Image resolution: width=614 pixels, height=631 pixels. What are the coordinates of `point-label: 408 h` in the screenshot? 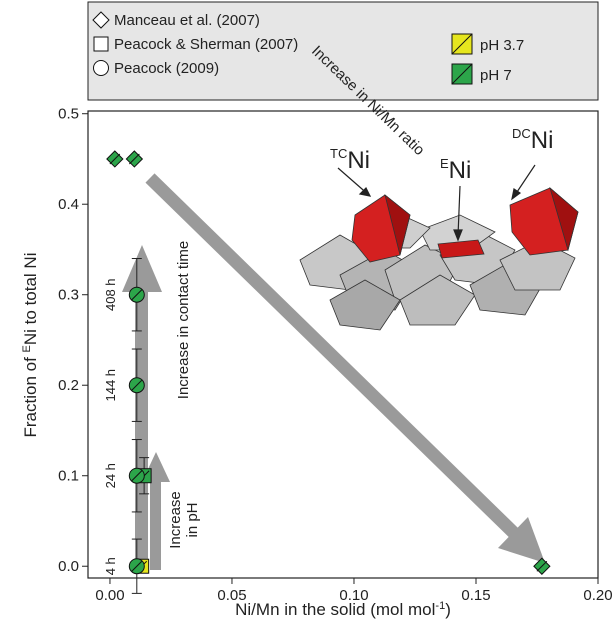 It's located at (110, 294).